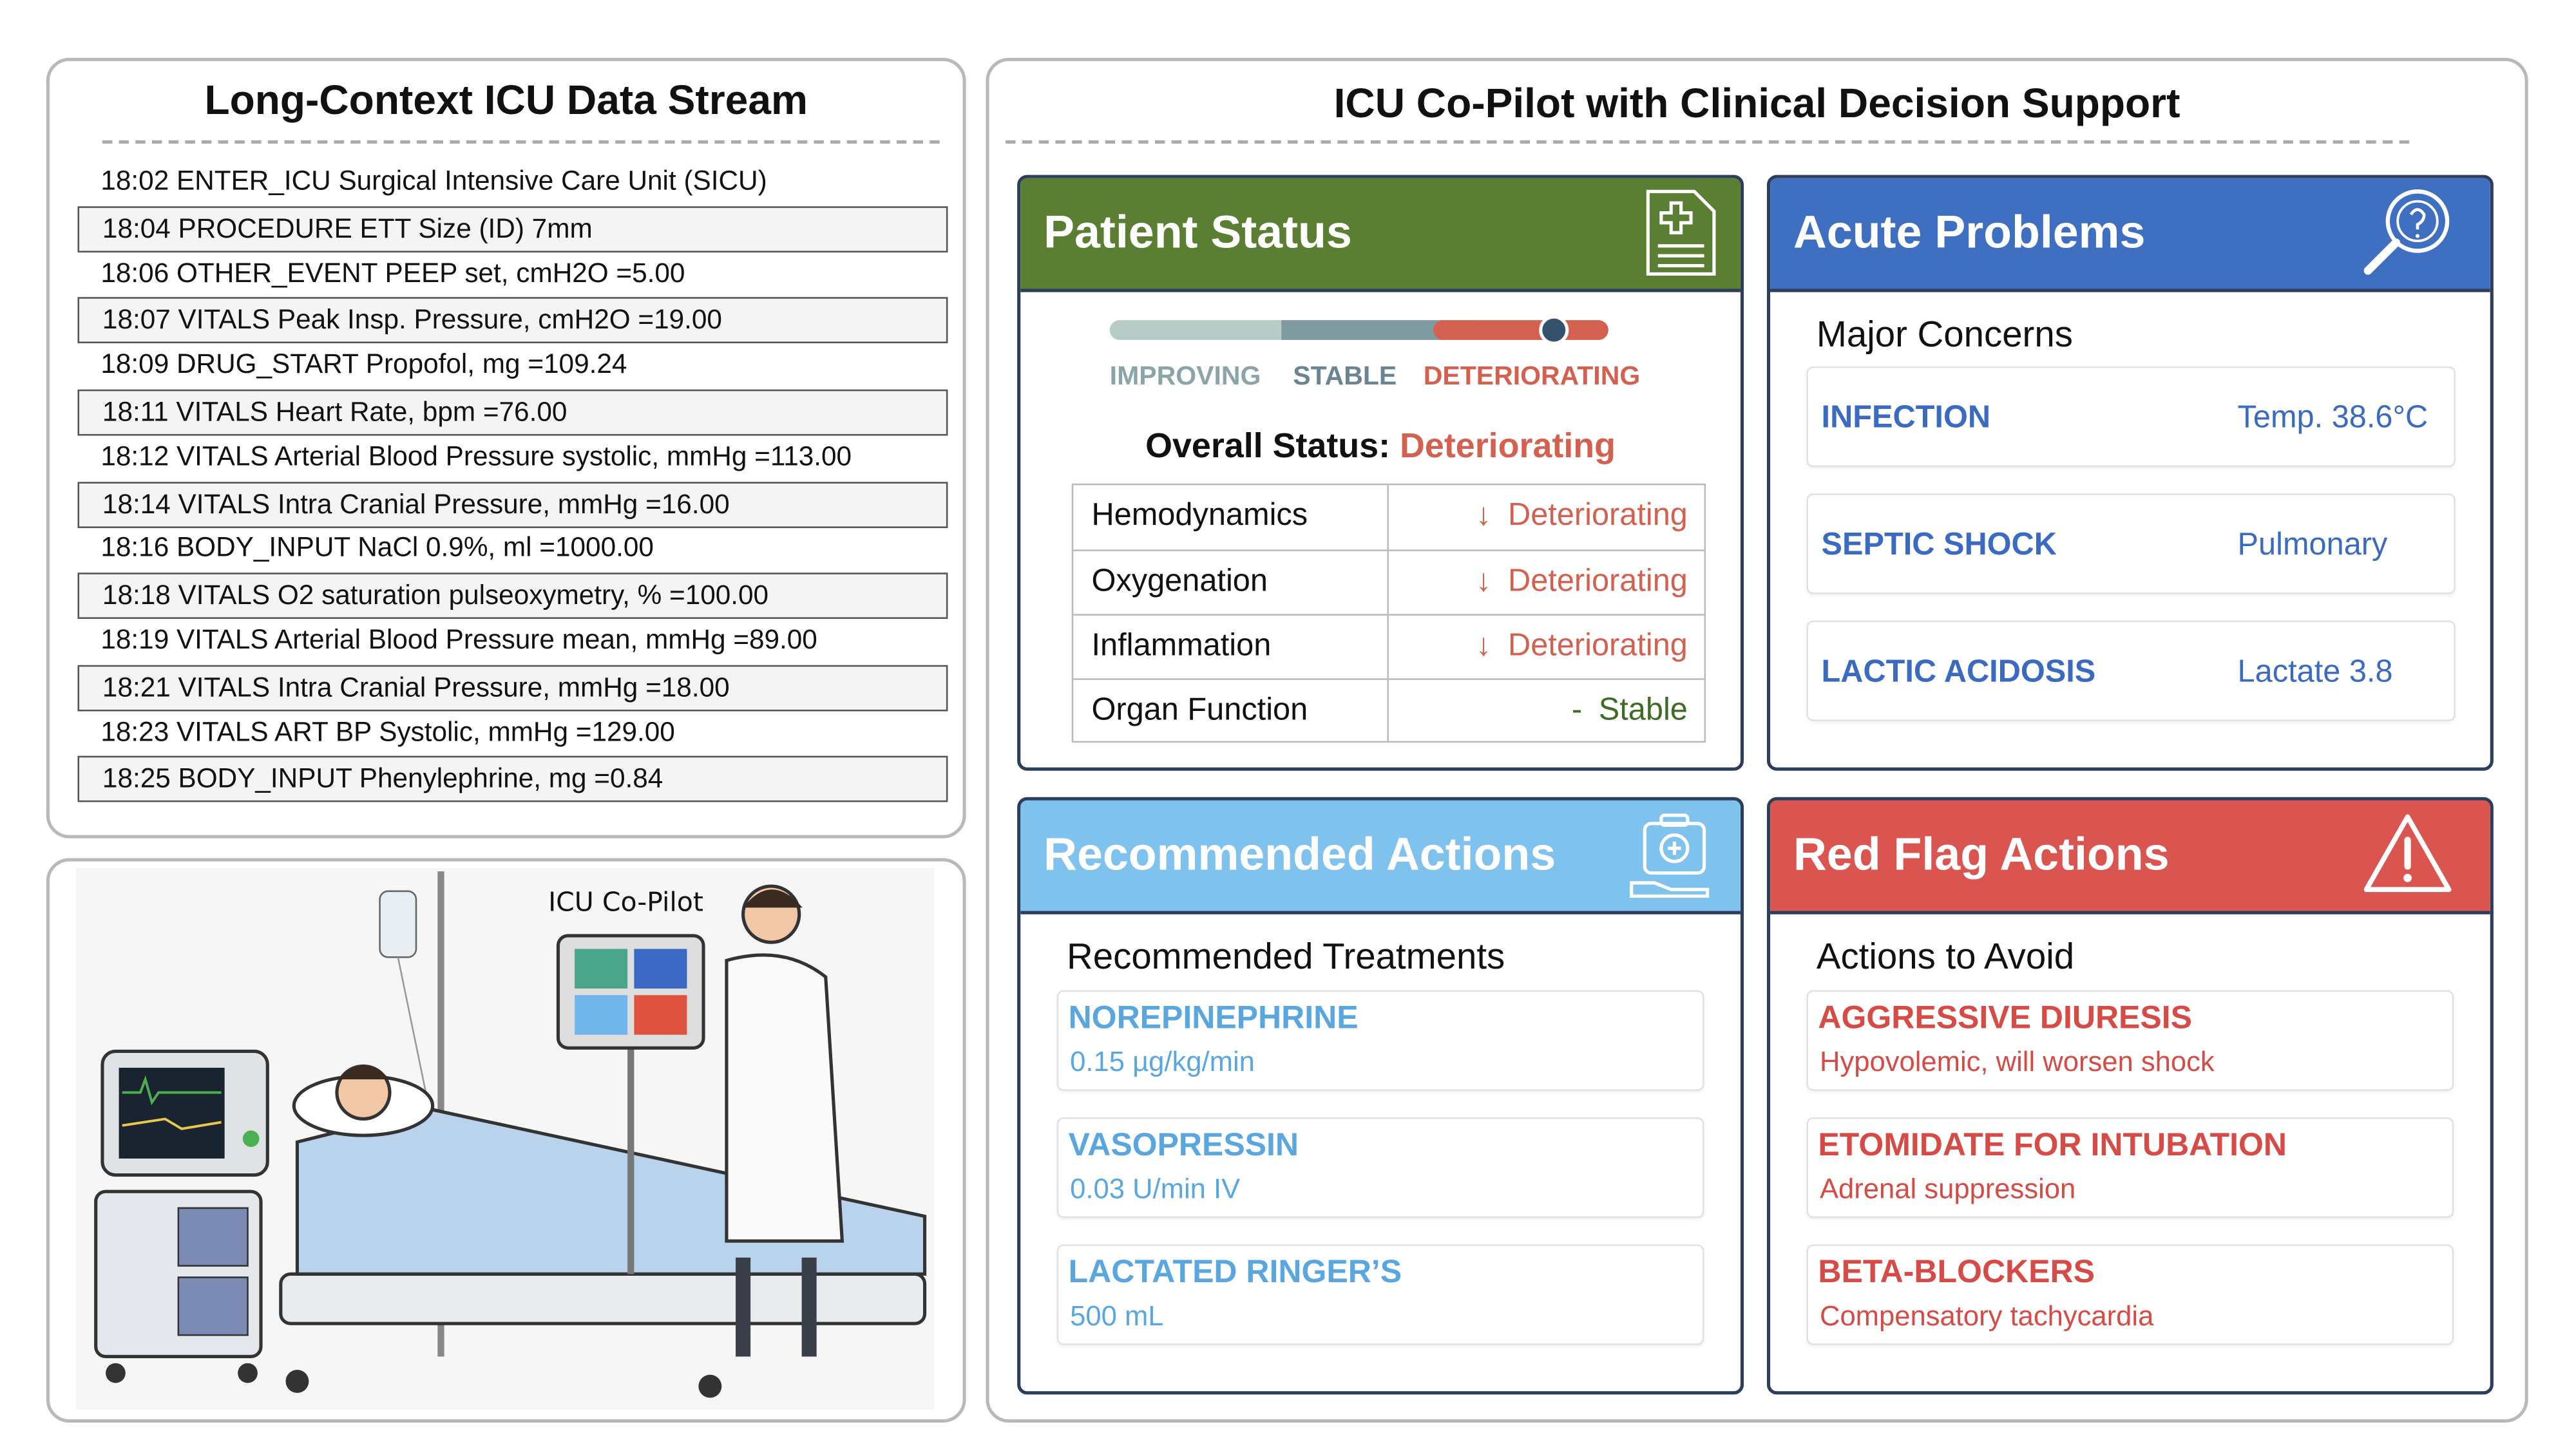 This screenshot has height=1449, width=2576. Describe the element at coordinates (2332, 418) in the screenshot. I see `problem-detail: Temp. 38.6°C` at that location.